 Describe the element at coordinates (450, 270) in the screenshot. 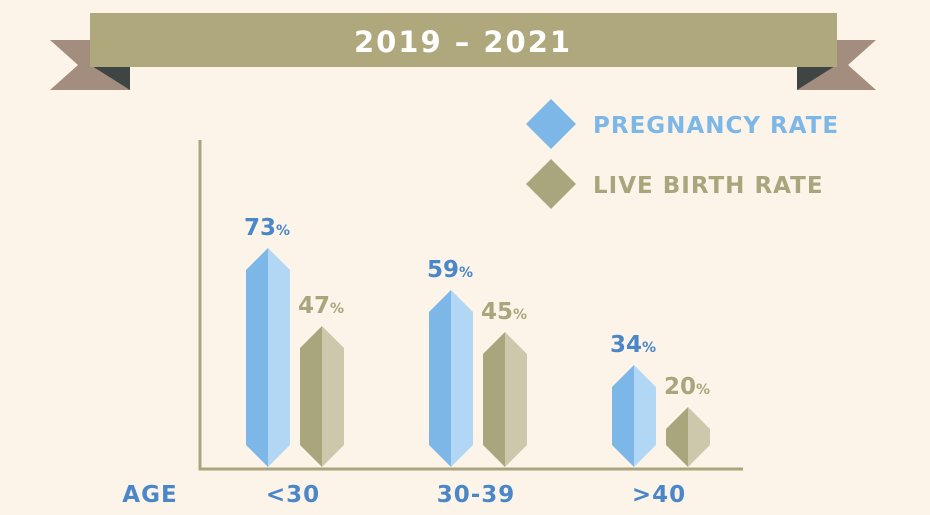

I see `data-label-1-0: 59%` at that location.